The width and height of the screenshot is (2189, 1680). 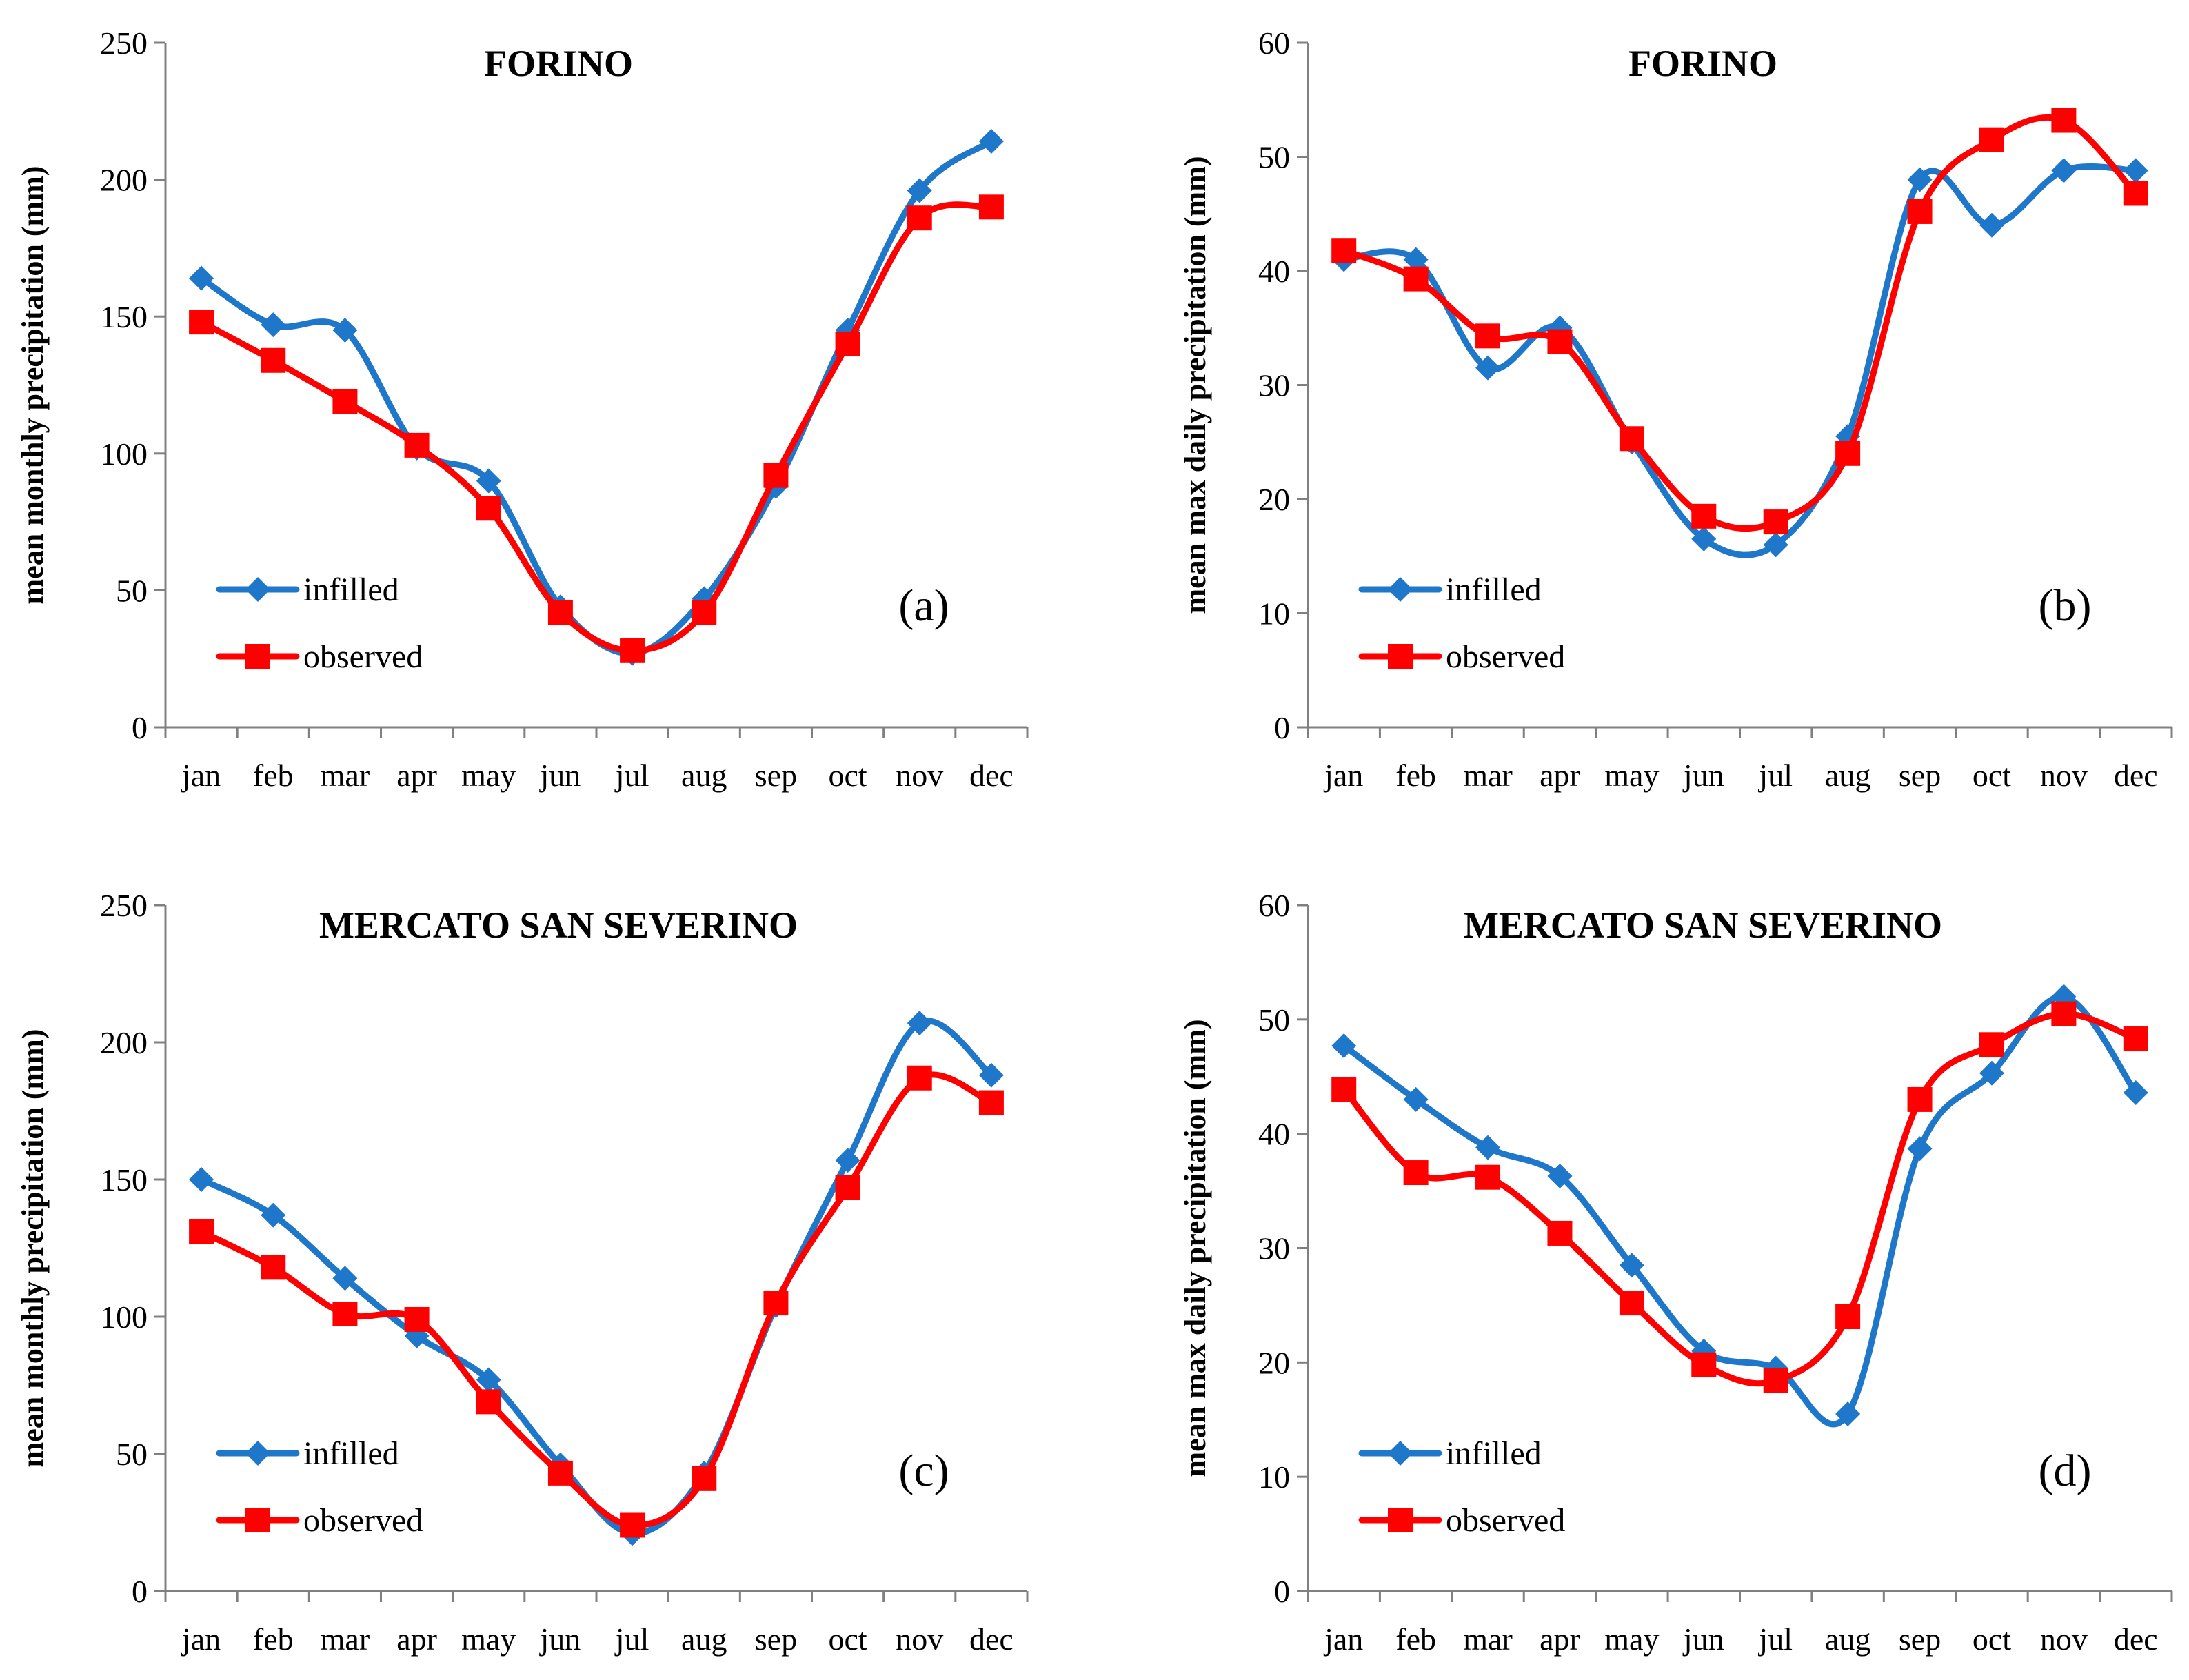 What do you see at coordinates (1343, 775) in the screenshot?
I see `x-tick-label: jan` at bounding box center [1343, 775].